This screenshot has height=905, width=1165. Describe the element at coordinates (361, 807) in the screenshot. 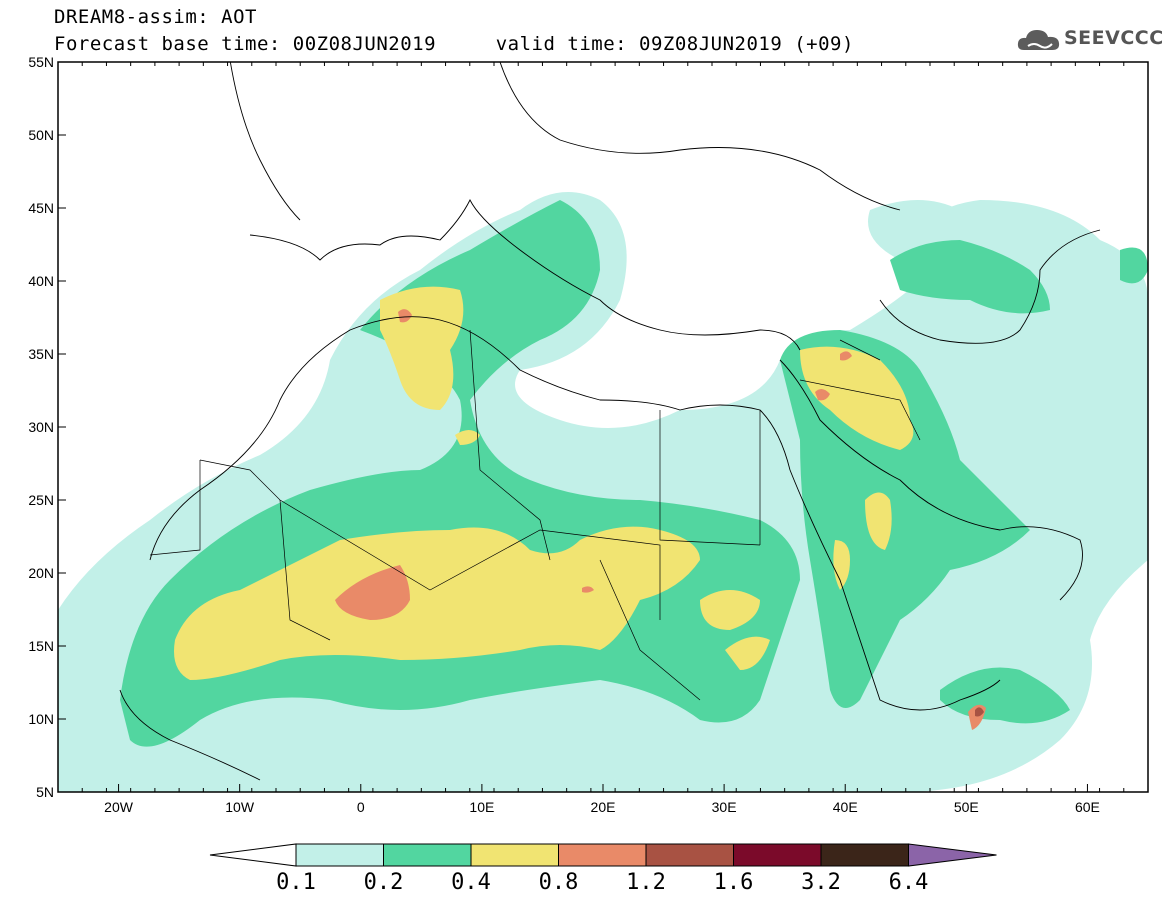

I see `lon-tick-label: 0` at that location.